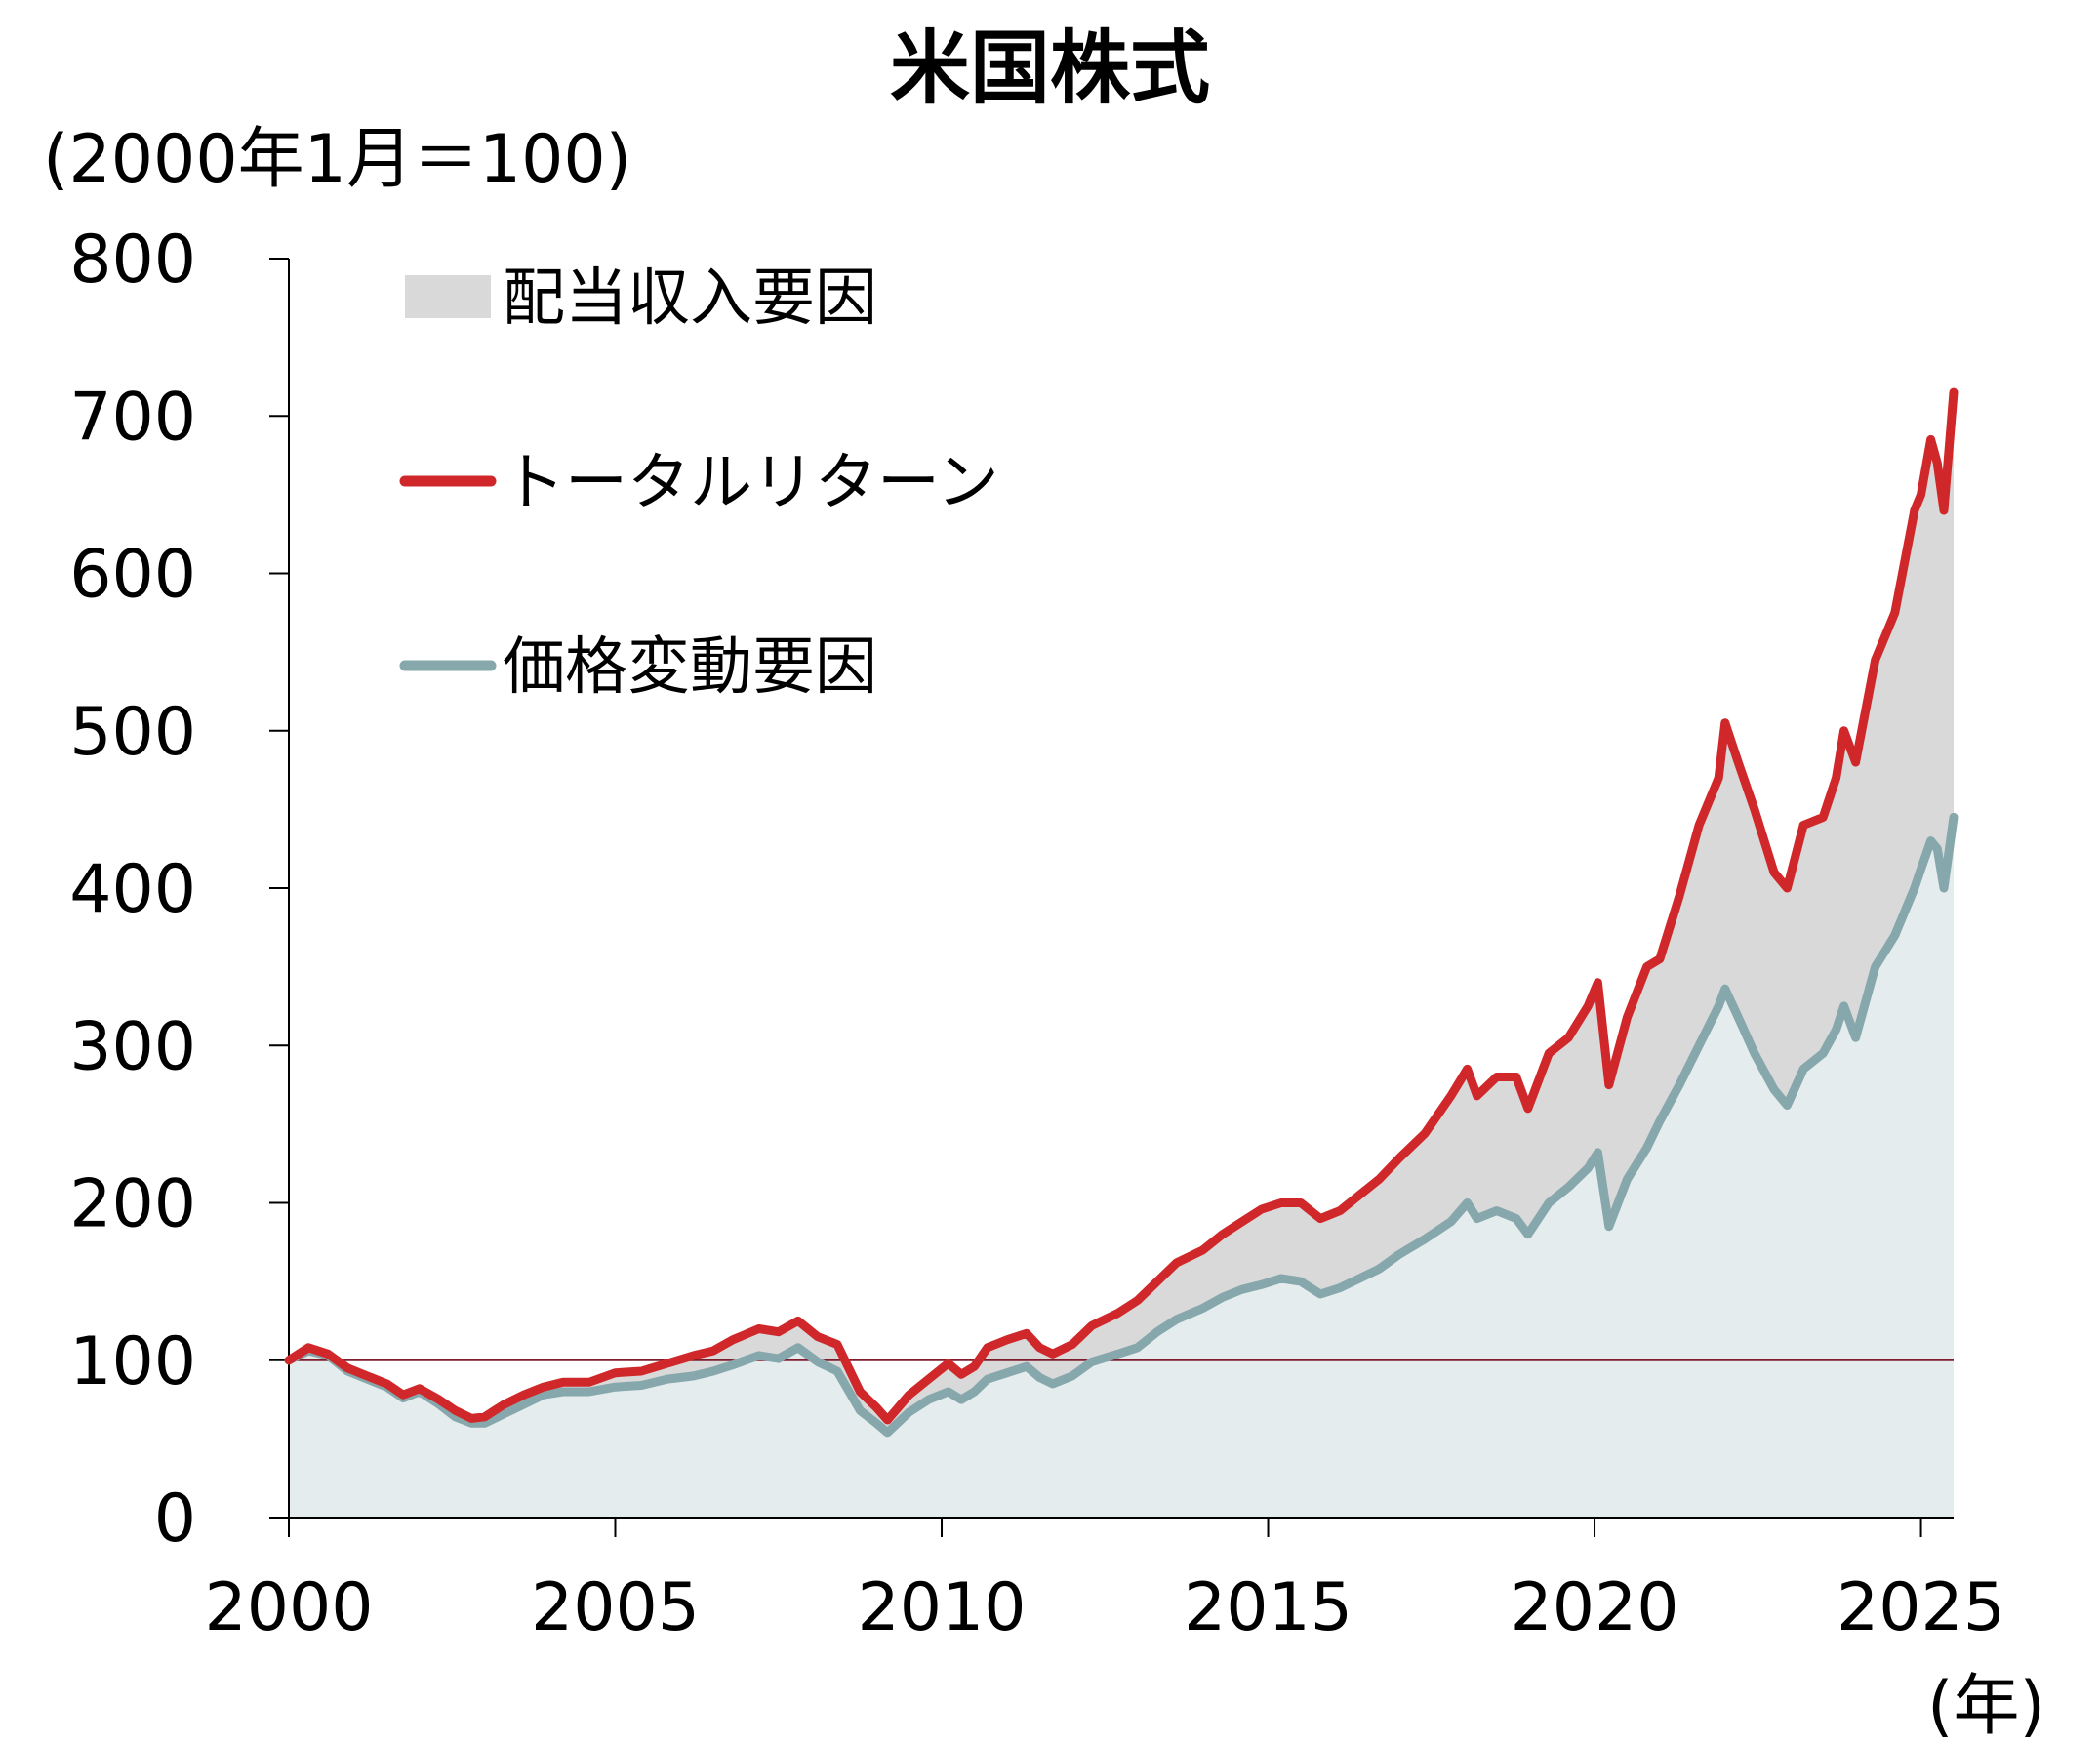 This screenshot has height=1745, width=2100. What do you see at coordinates (132, 732) in the screenshot?
I see `y-tick-label: 500` at bounding box center [132, 732].